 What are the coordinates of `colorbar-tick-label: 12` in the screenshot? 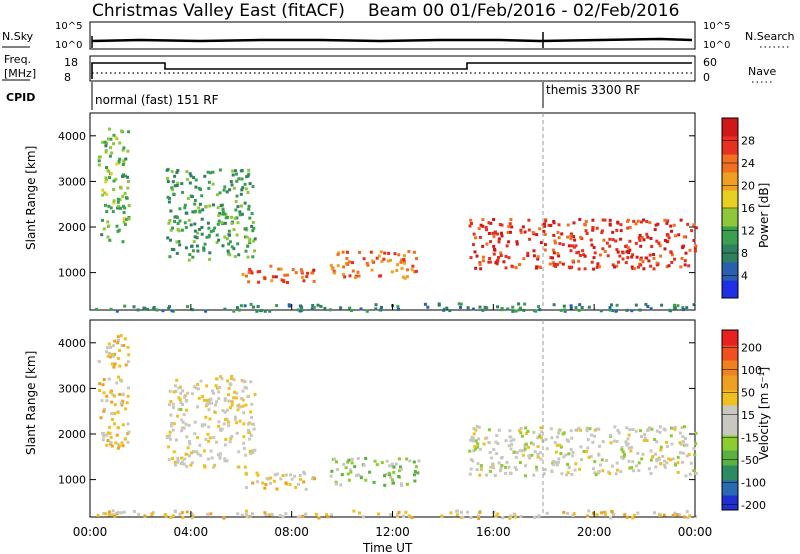 It's located at (748, 231).